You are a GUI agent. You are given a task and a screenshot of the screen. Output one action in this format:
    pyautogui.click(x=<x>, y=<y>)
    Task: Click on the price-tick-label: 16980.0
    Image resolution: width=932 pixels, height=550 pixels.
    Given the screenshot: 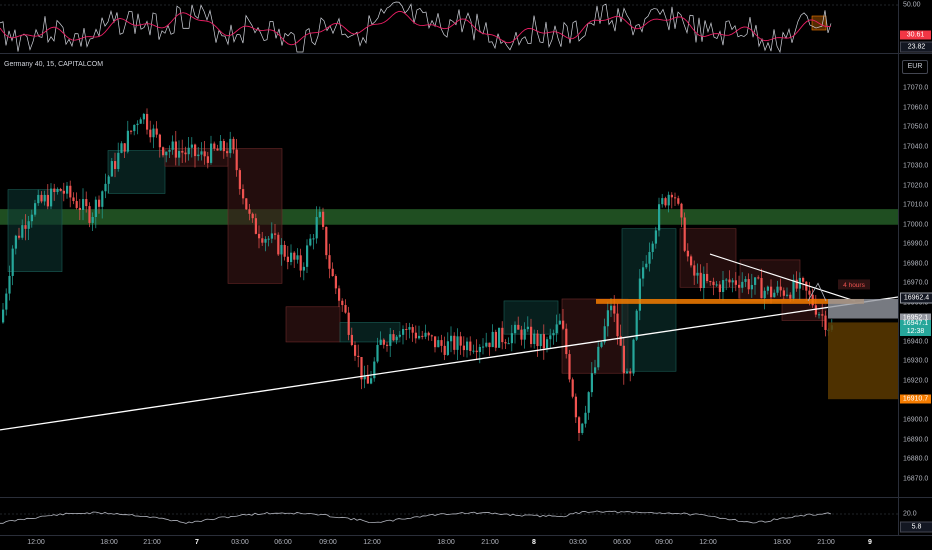 What is the action you would take?
    pyautogui.click(x=916, y=264)
    